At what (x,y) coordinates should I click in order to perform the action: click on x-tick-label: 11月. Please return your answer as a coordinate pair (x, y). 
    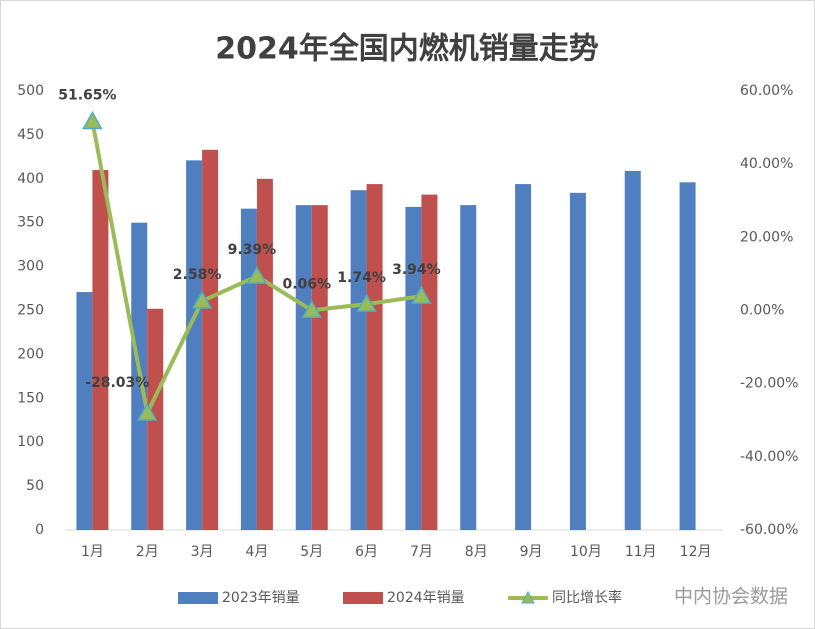
    Looking at the image, I should click on (641, 552).